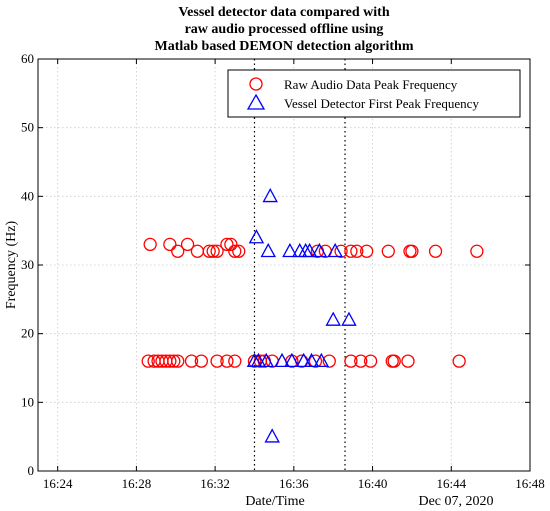 This screenshot has width=550, height=511. Describe the element at coordinates (256, 84) in the screenshot. I see `legend-circle-marker` at that location.